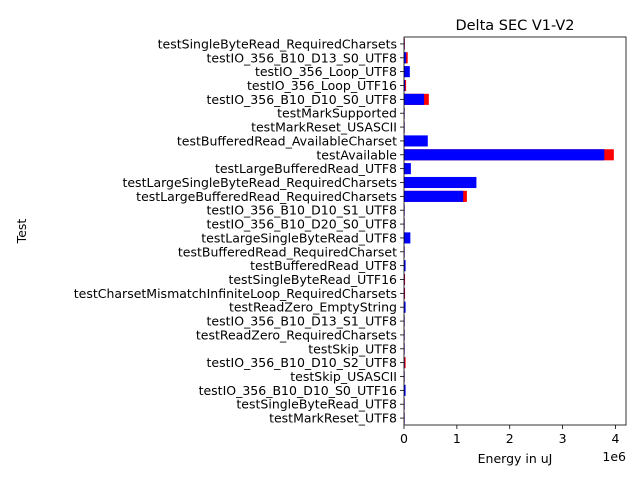 The height and width of the screenshot is (480, 640). I want to click on x-tick-label: 2, so click(510, 438).